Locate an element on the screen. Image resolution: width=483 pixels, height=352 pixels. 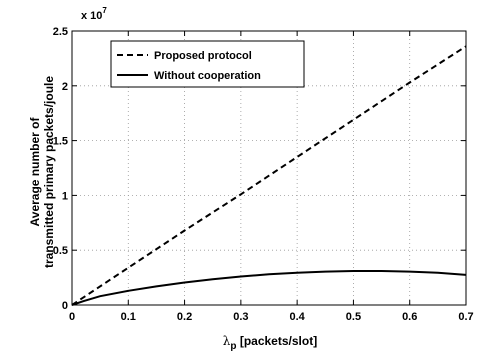
y-tick-label: 2 is located at coordinates (65, 87).